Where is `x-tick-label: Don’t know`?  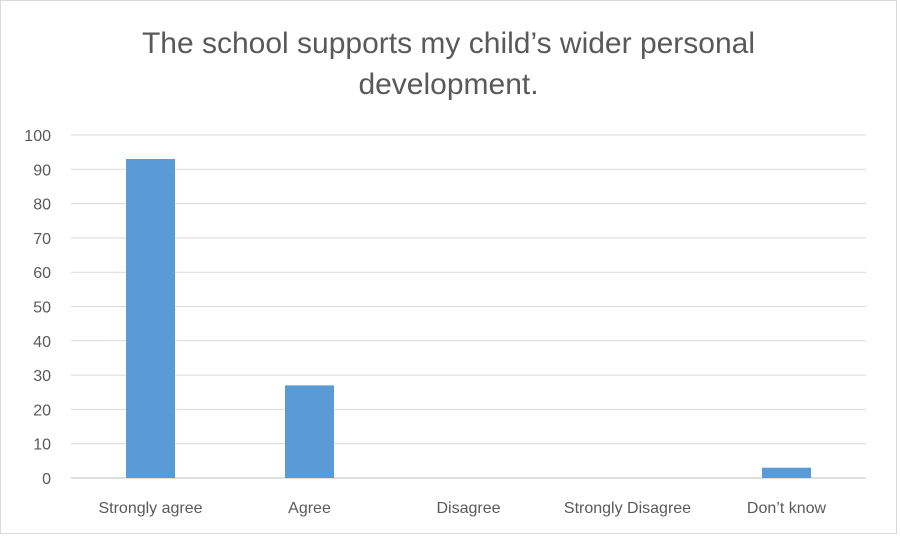
x-tick-label: Don’t know is located at coordinates (787, 508).